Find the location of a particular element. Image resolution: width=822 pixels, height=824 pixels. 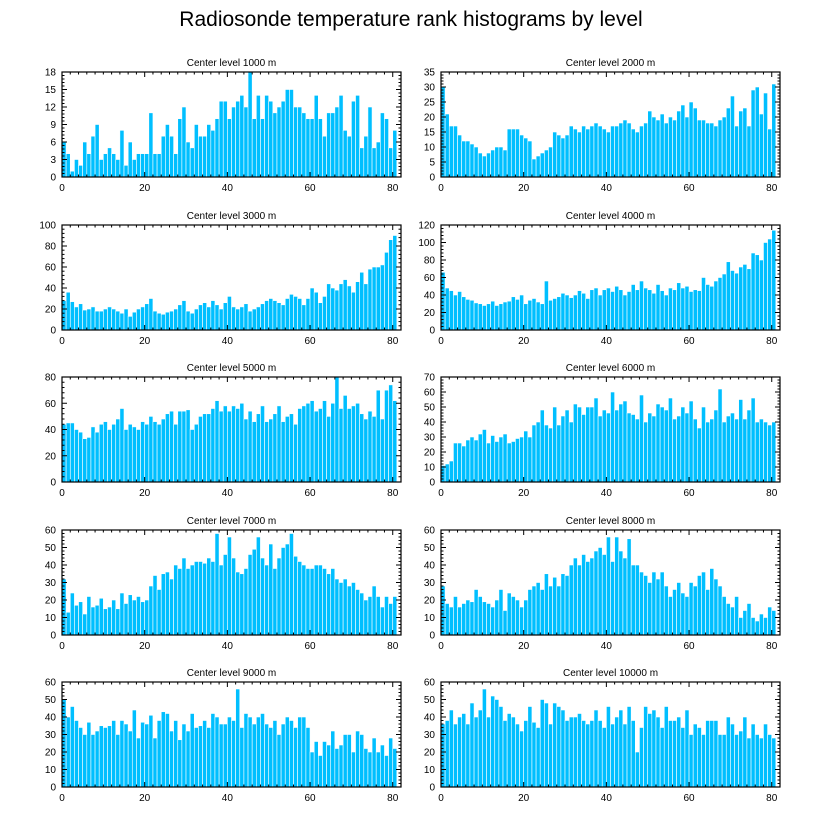

chart-title: Center level 7000 m is located at coordinates (232, 521).